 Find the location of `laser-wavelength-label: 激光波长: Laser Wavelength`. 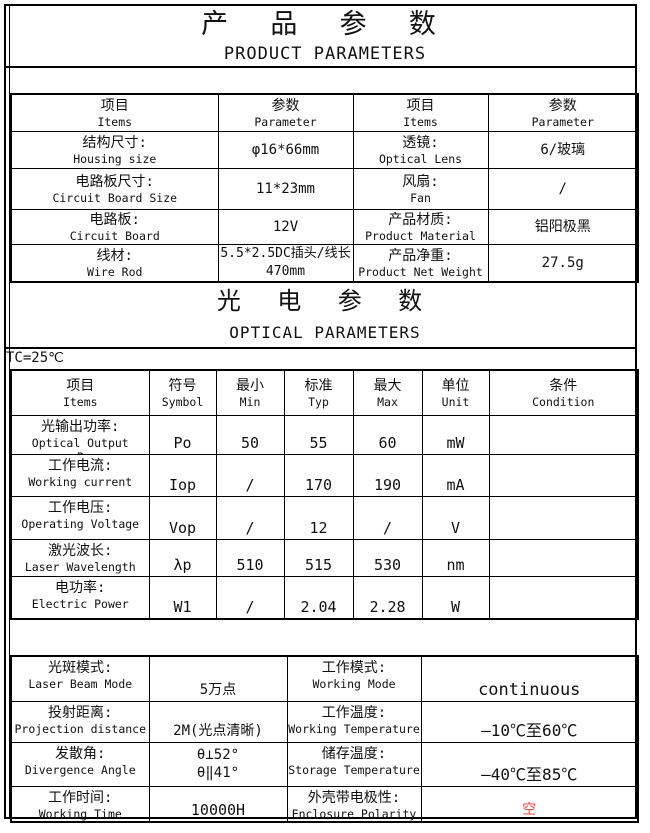

laser-wavelength-label: 激光波长: Laser Wavelength is located at coordinates (80, 557).